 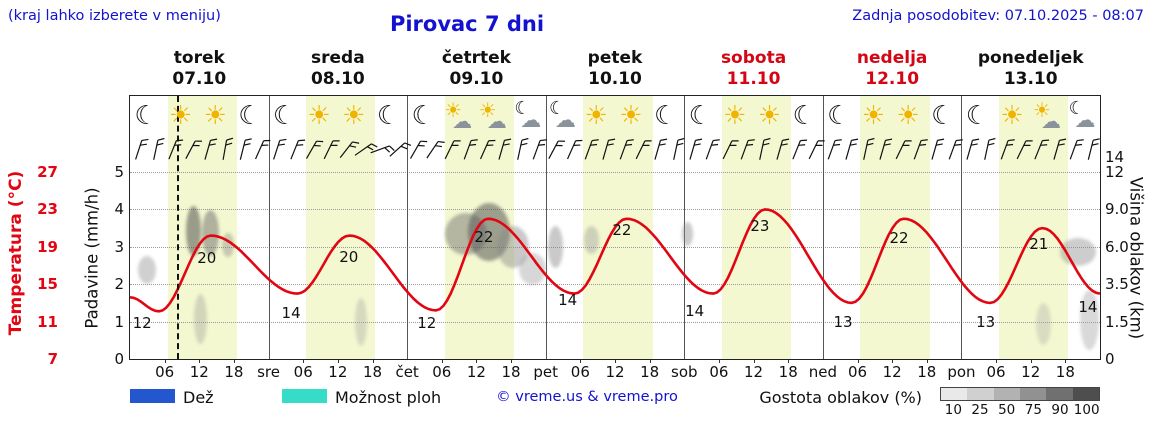 What do you see at coordinates (615, 69) in the screenshot?
I see `day-header: petek 10.10` at bounding box center [615, 69].